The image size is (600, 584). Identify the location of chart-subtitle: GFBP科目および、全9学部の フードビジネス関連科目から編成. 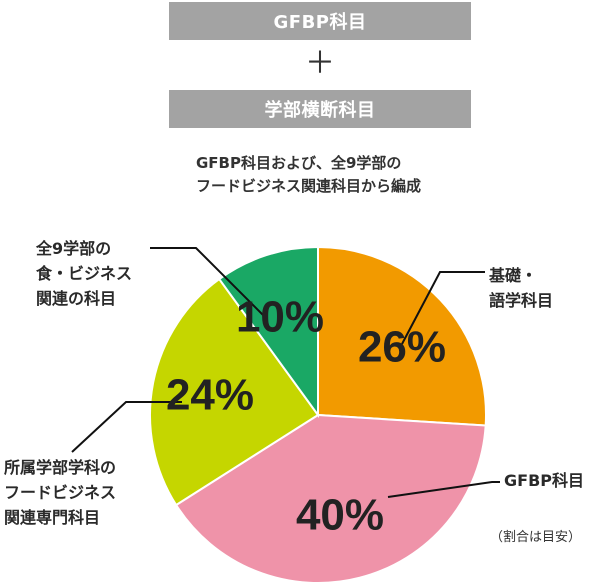
(326, 175).